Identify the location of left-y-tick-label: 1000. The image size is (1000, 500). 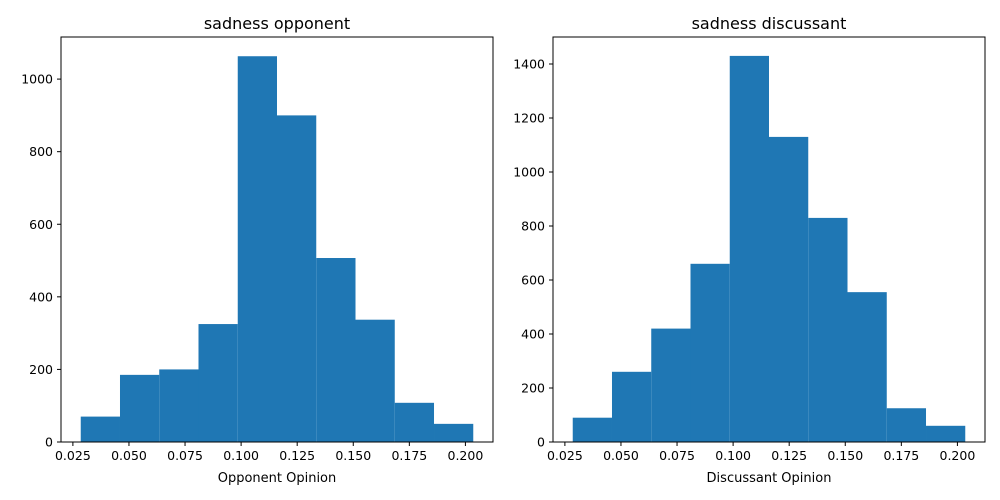
(37, 79).